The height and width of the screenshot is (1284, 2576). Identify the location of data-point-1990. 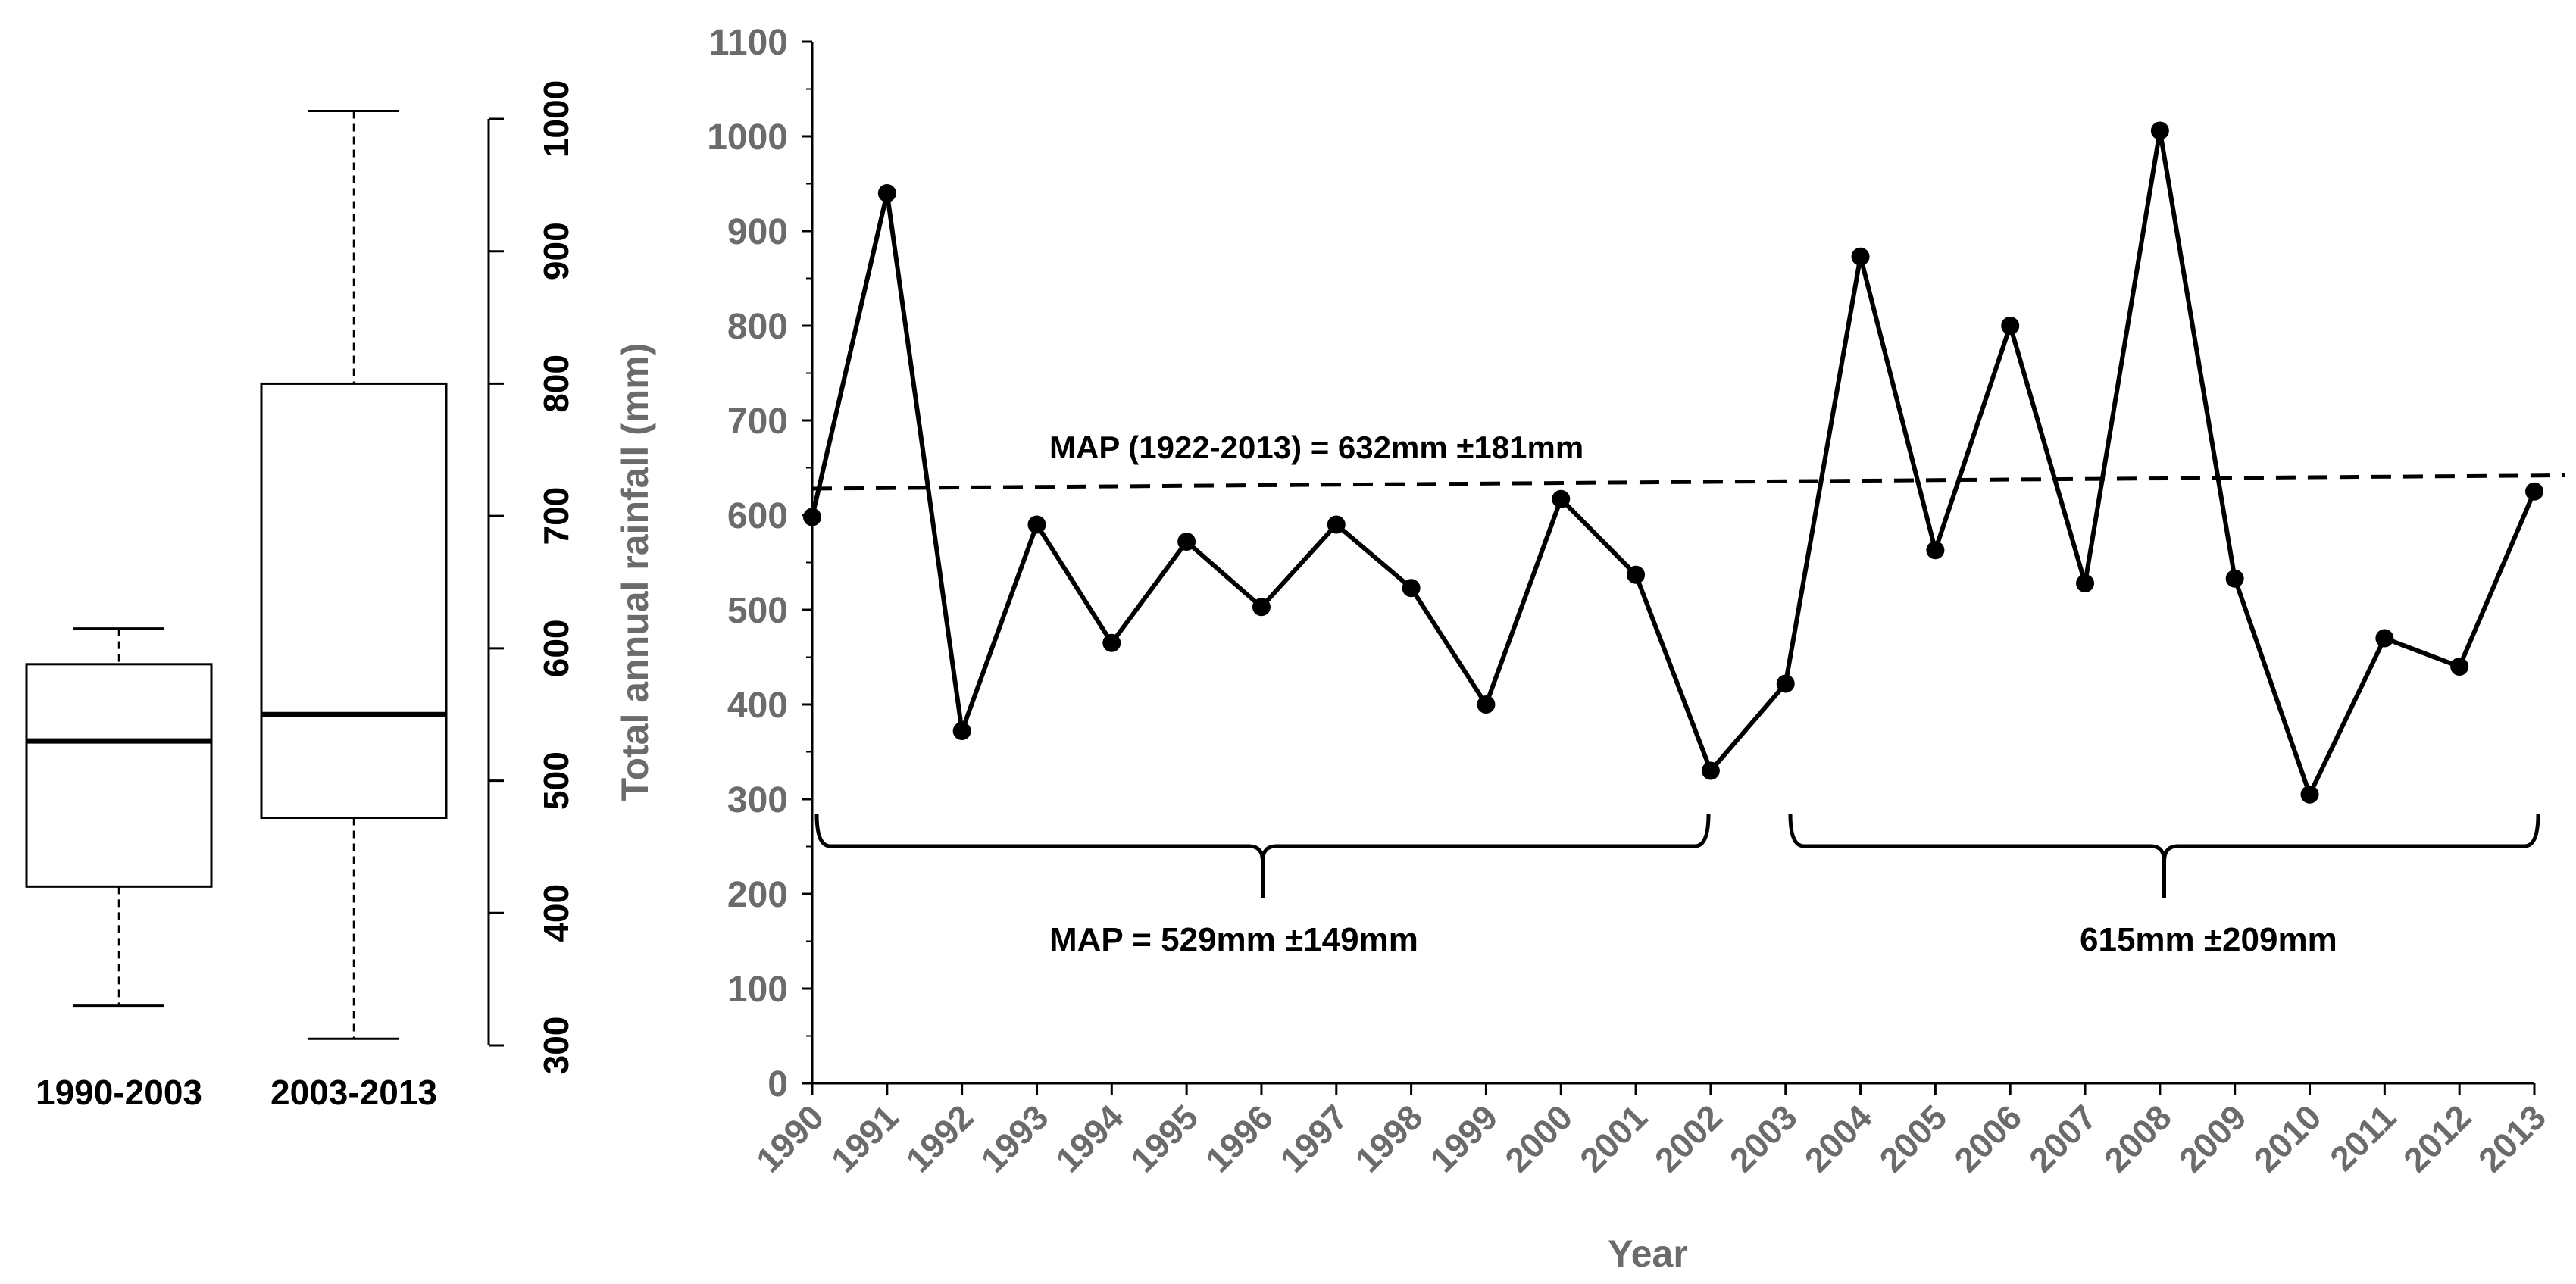
(812, 517).